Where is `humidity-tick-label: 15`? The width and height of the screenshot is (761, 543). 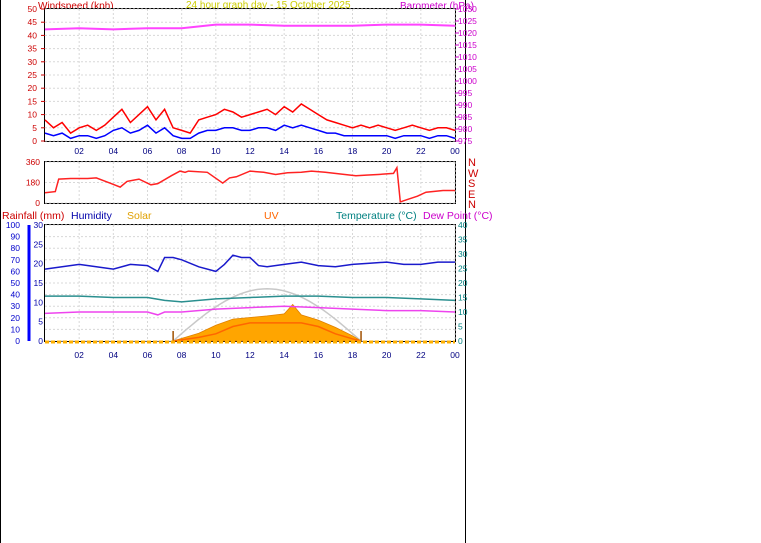
humidity-tick-label: 15 is located at coordinates (39, 283).